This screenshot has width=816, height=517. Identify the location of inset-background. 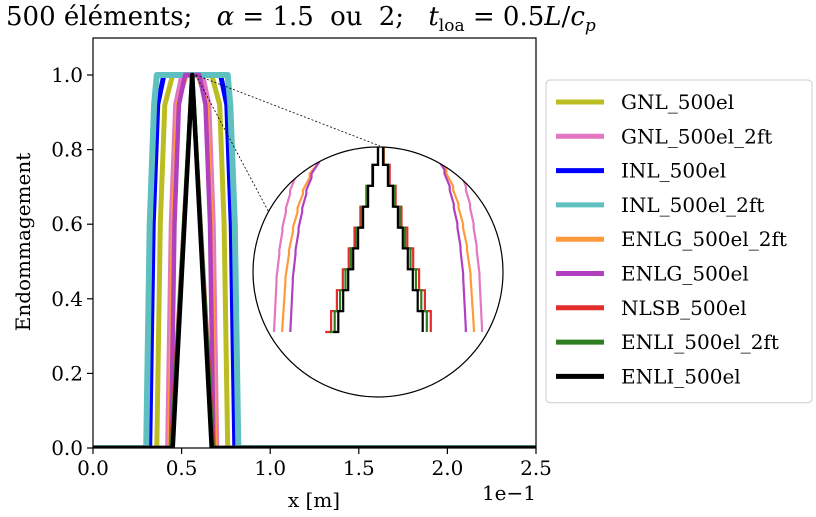
(378, 272).